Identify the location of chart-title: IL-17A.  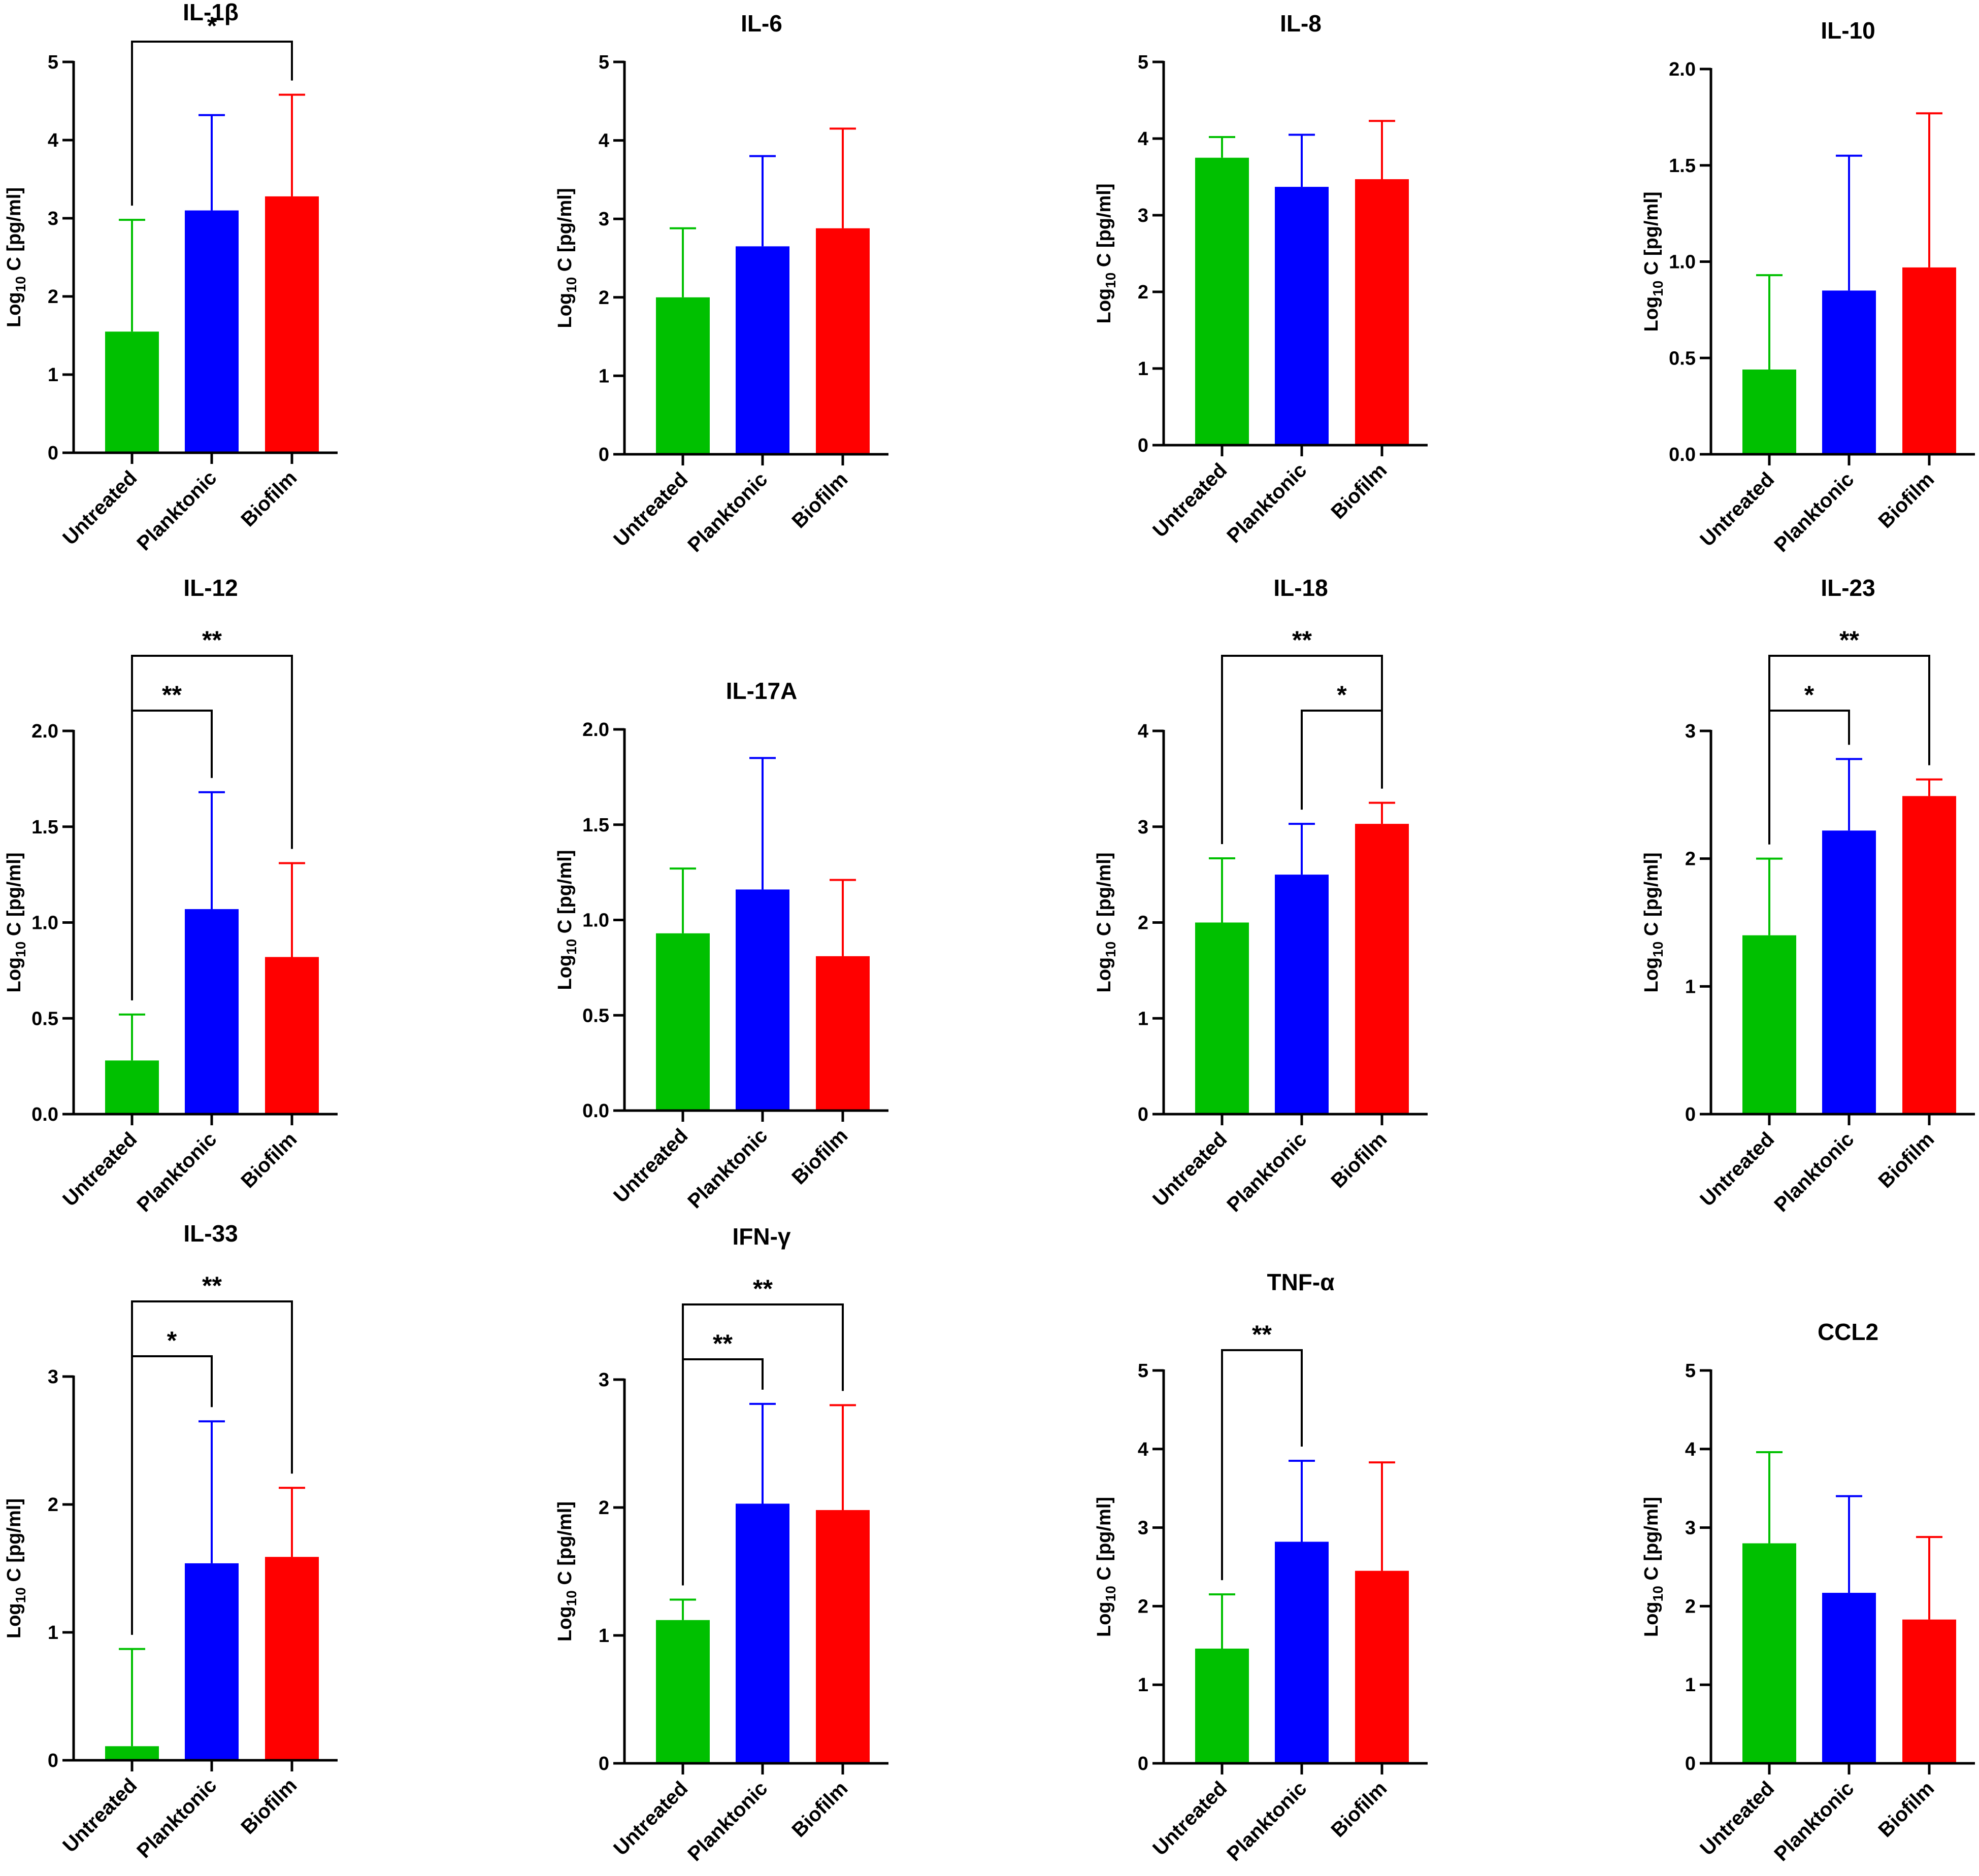
(762, 691).